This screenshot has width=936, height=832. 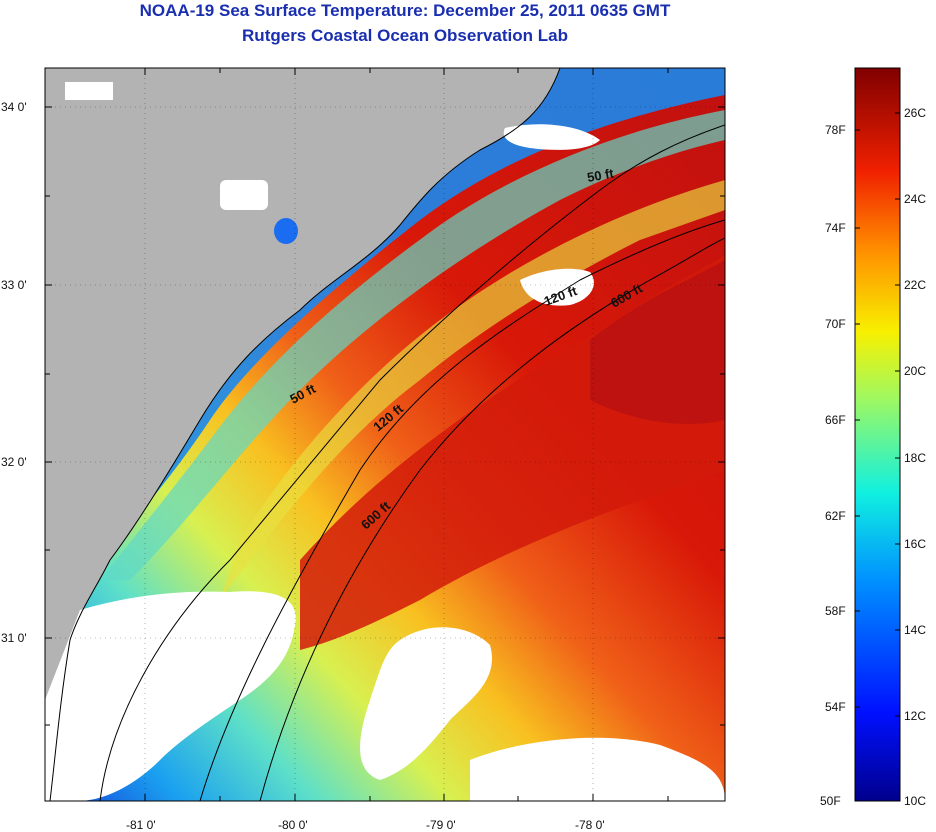 I want to click on lon-label: -79 0', so click(x=441, y=825).